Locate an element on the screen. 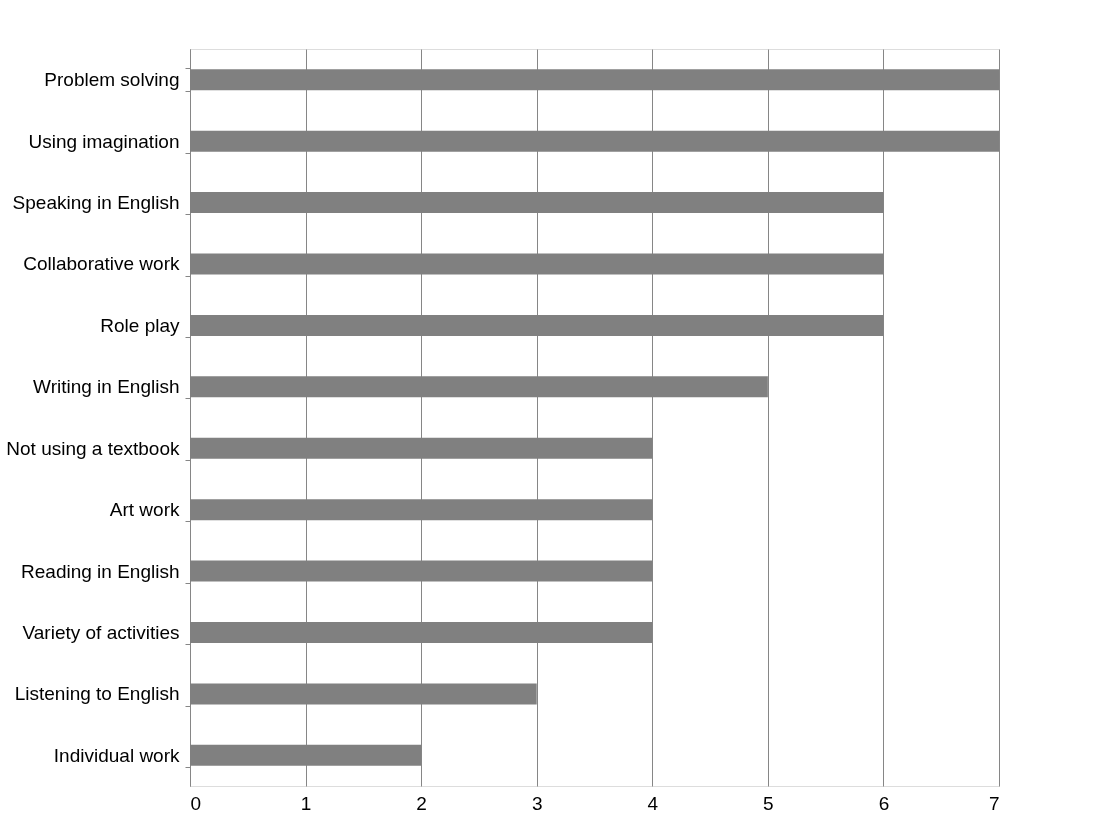  x-tick-label: 4 is located at coordinates (653, 803).